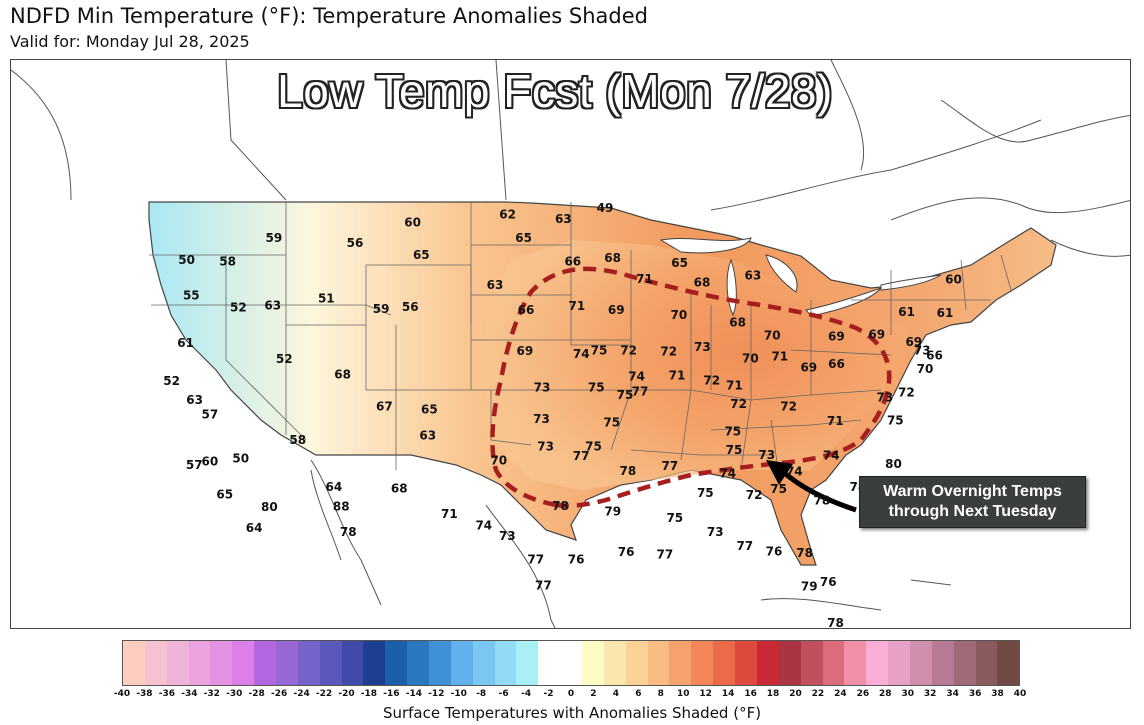 This screenshot has height=725, width=1144. Describe the element at coordinates (297, 440) in the screenshot. I see `temperature-value: 58` at that location.